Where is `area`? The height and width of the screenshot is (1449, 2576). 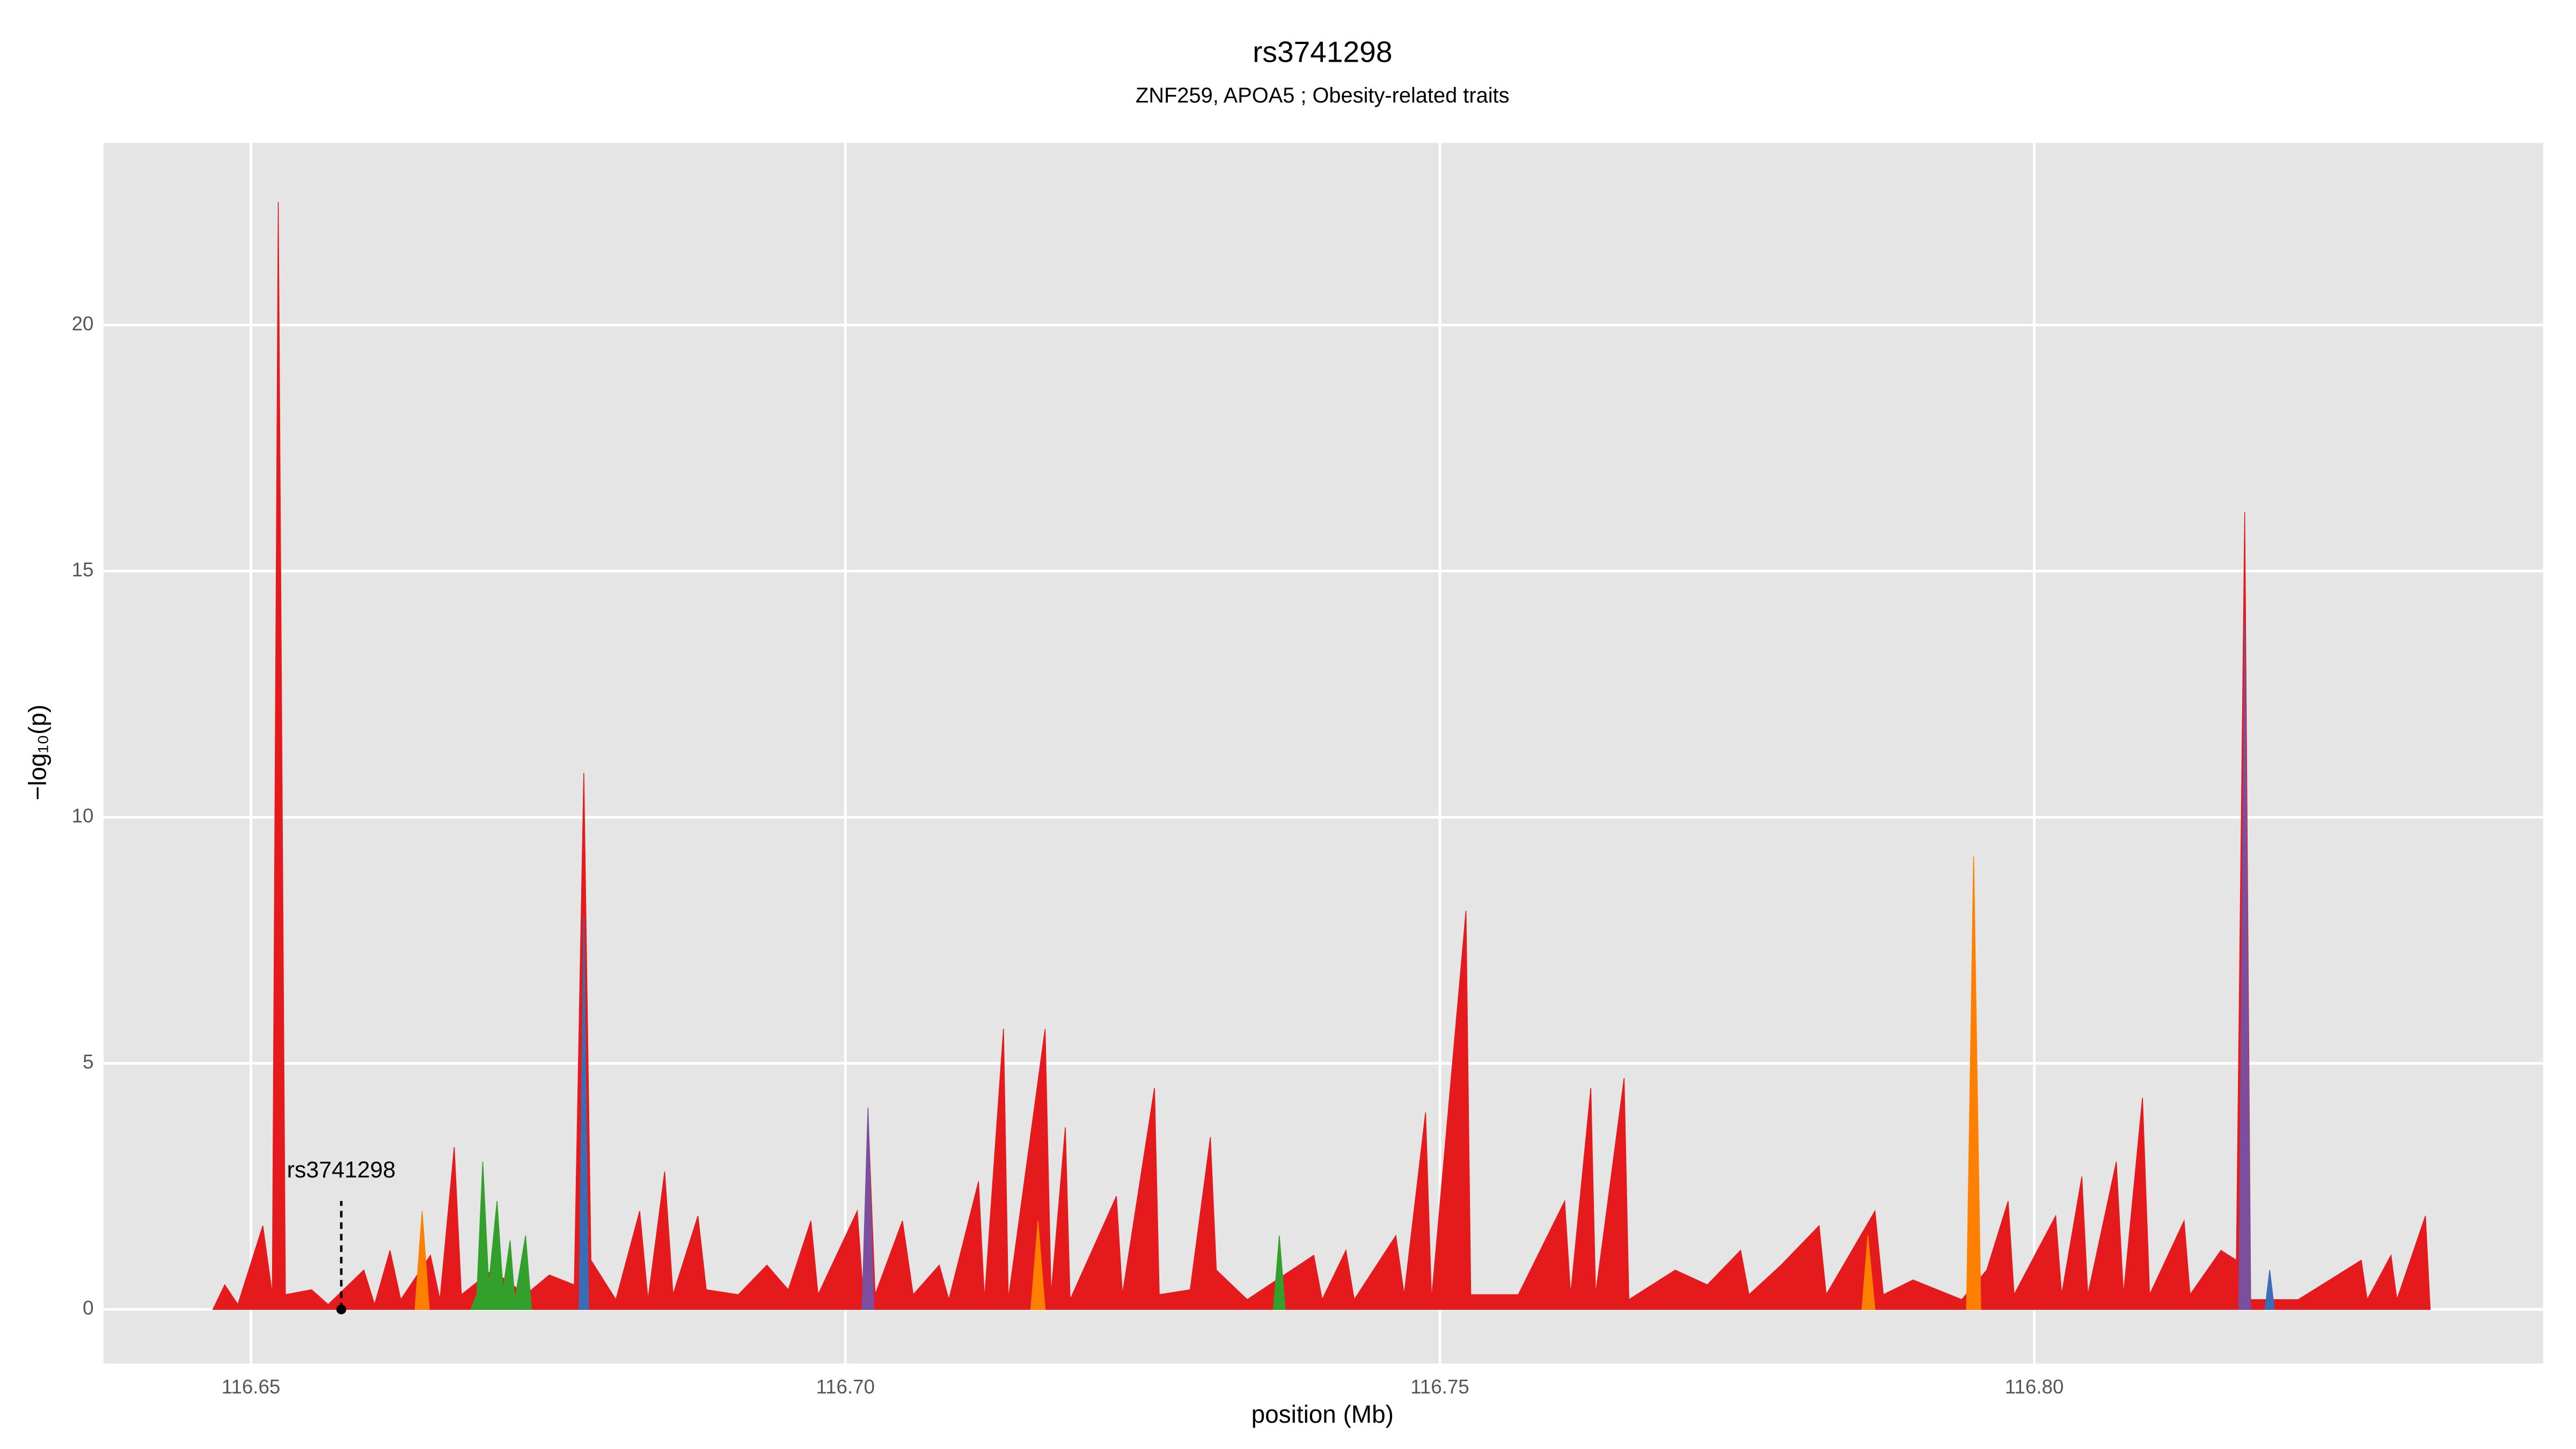 area is located at coordinates (878, 1235).